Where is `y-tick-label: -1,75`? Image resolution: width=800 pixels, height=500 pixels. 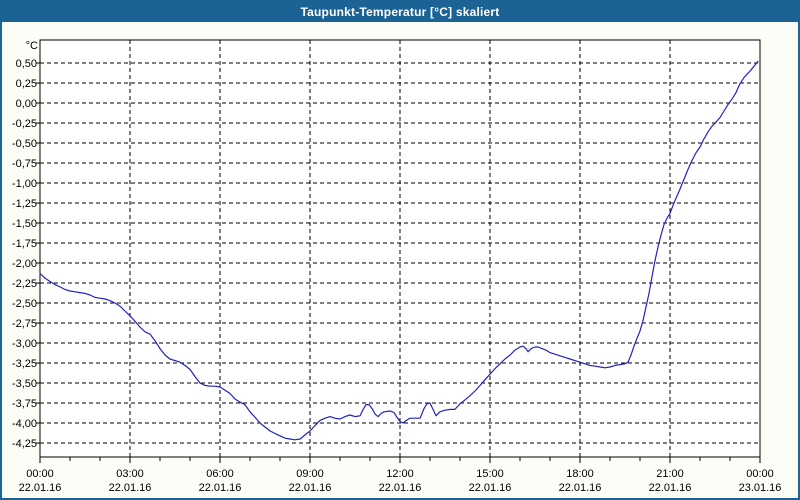 y-tick-label: -1,75 is located at coordinates (24, 244).